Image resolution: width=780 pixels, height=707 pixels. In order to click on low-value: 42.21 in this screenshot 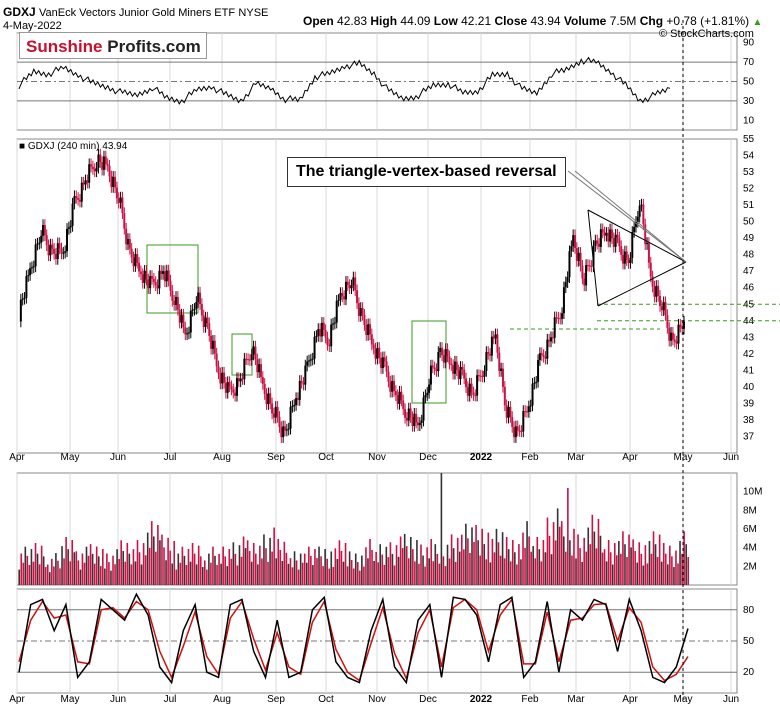, I will do `click(476, 21)`.